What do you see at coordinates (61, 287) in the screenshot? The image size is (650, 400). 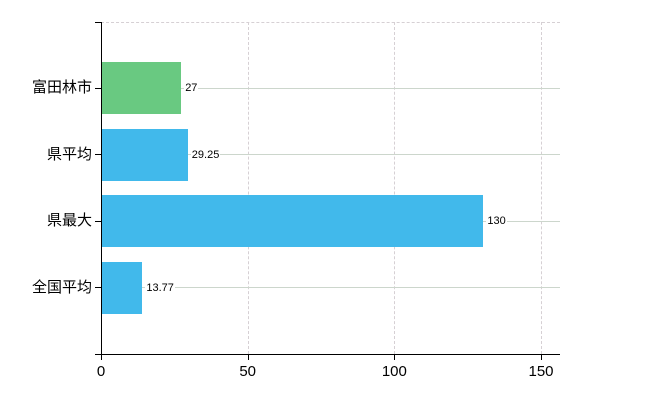 I see `category-label: 全国平均` at bounding box center [61, 287].